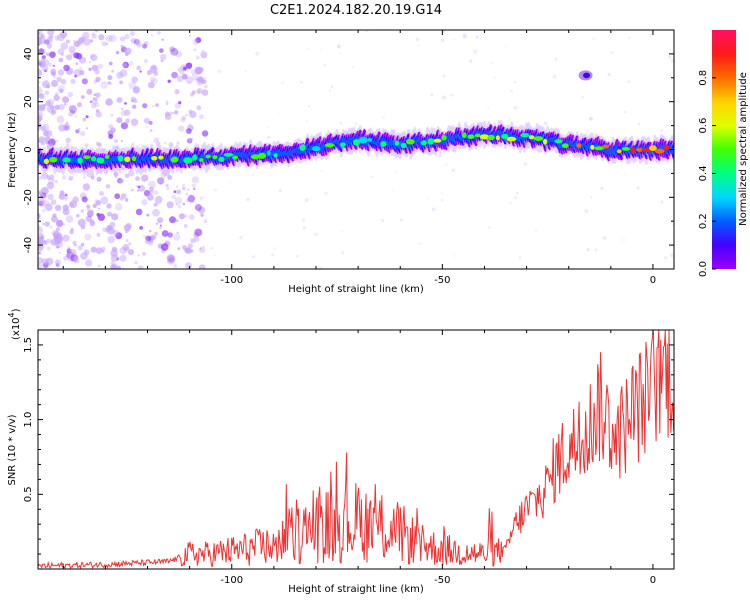 This screenshot has width=750, height=600. Describe the element at coordinates (28, 245) in the screenshot. I see `y-tick-label: -40` at that location.